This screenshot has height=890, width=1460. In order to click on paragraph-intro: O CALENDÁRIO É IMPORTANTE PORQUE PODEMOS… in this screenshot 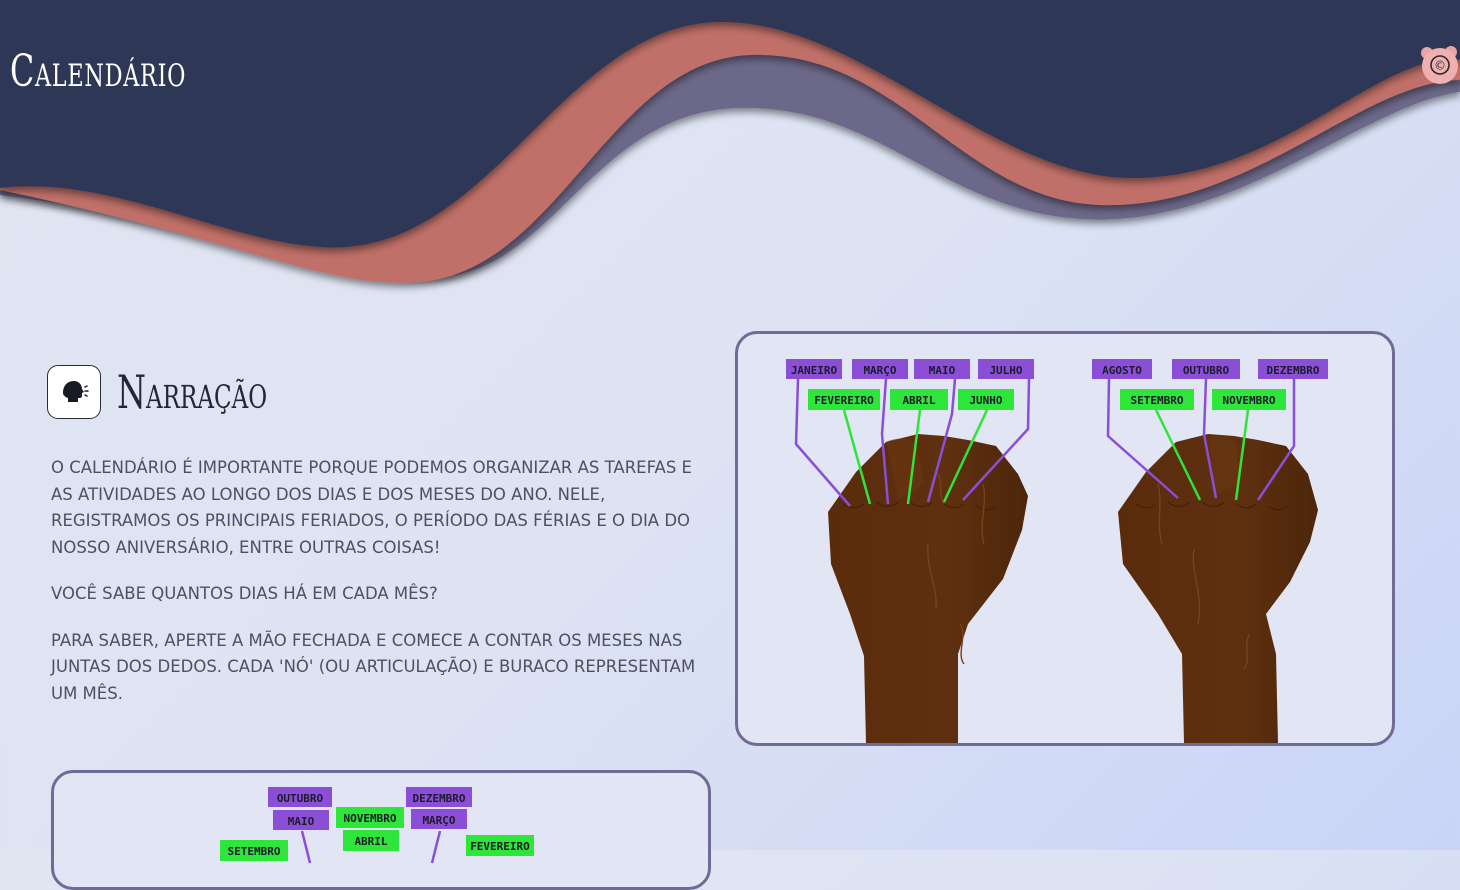, I will do `click(371, 507)`.